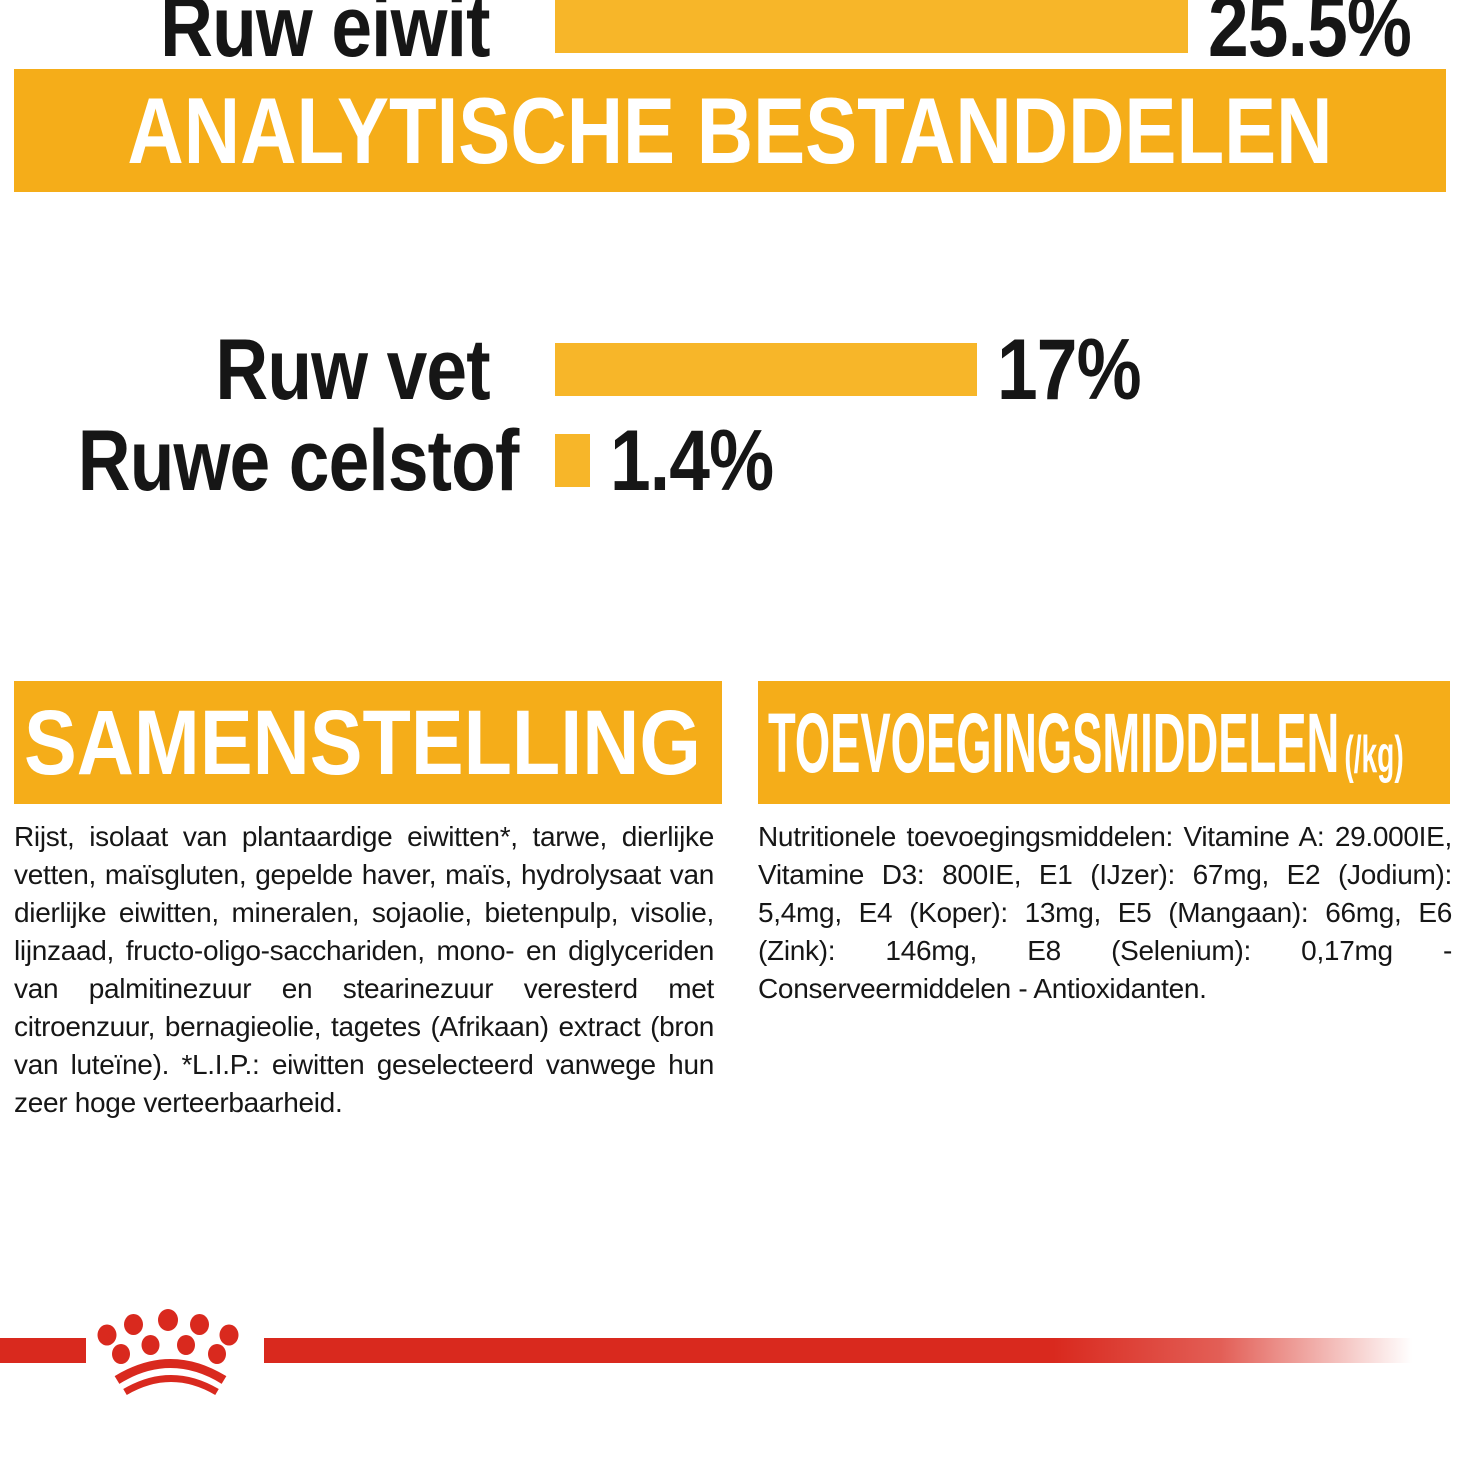  I want to click on chart-value-label: 25.5%, so click(1310, 37).